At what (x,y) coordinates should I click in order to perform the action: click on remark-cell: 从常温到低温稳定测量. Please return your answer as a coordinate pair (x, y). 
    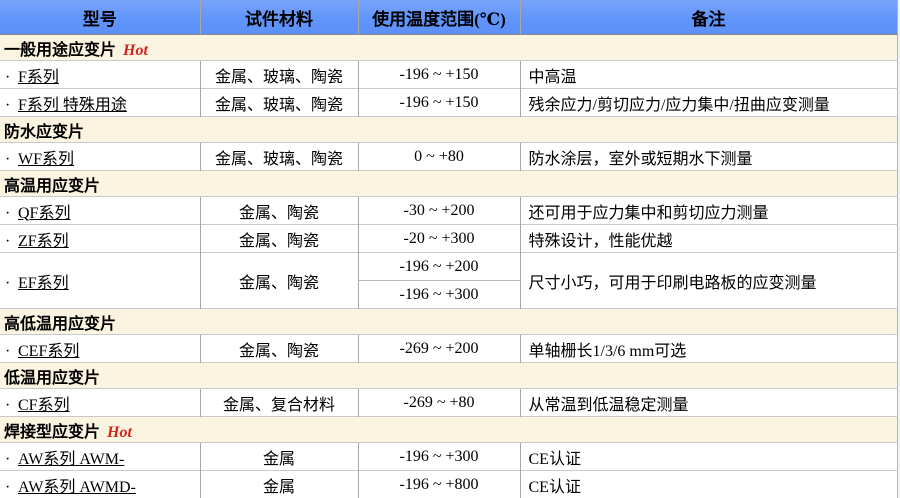
    Looking at the image, I should click on (708, 403).